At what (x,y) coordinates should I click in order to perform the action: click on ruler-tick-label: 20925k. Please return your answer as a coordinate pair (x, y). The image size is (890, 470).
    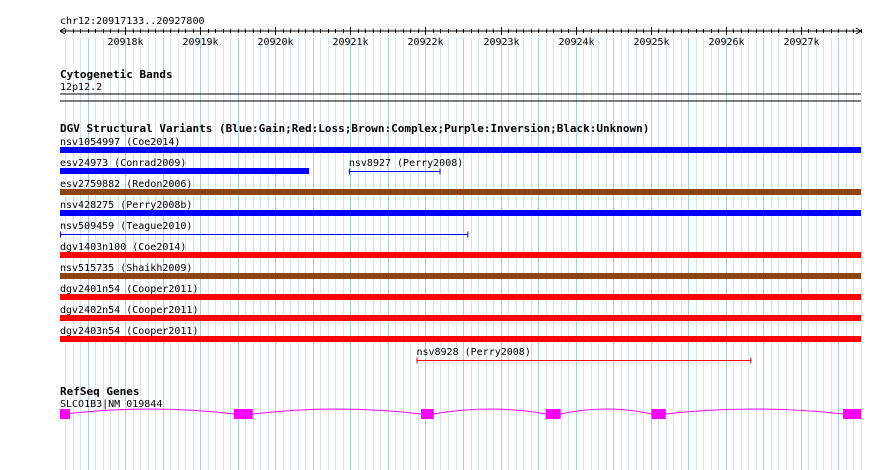
    Looking at the image, I should click on (651, 42).